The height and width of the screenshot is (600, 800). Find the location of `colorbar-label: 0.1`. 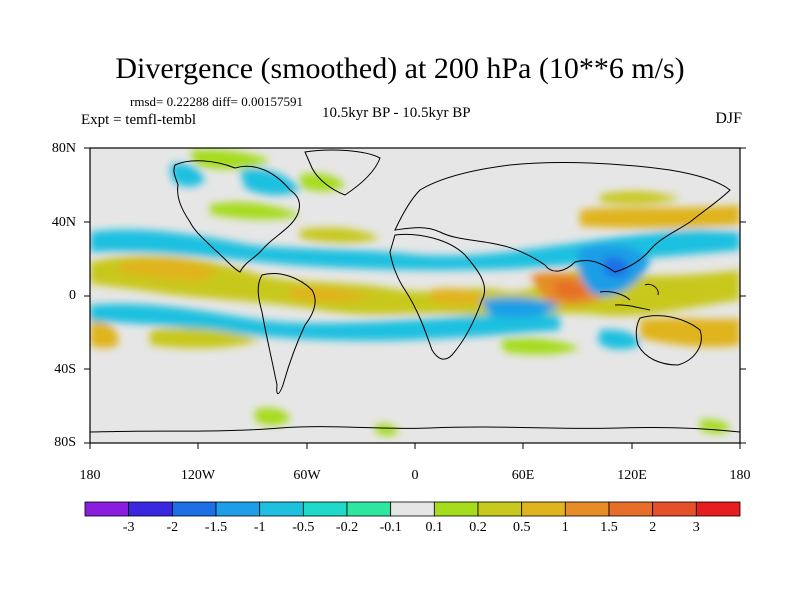

colorbar-label: 0.1 is located at coordinates (434, 527).